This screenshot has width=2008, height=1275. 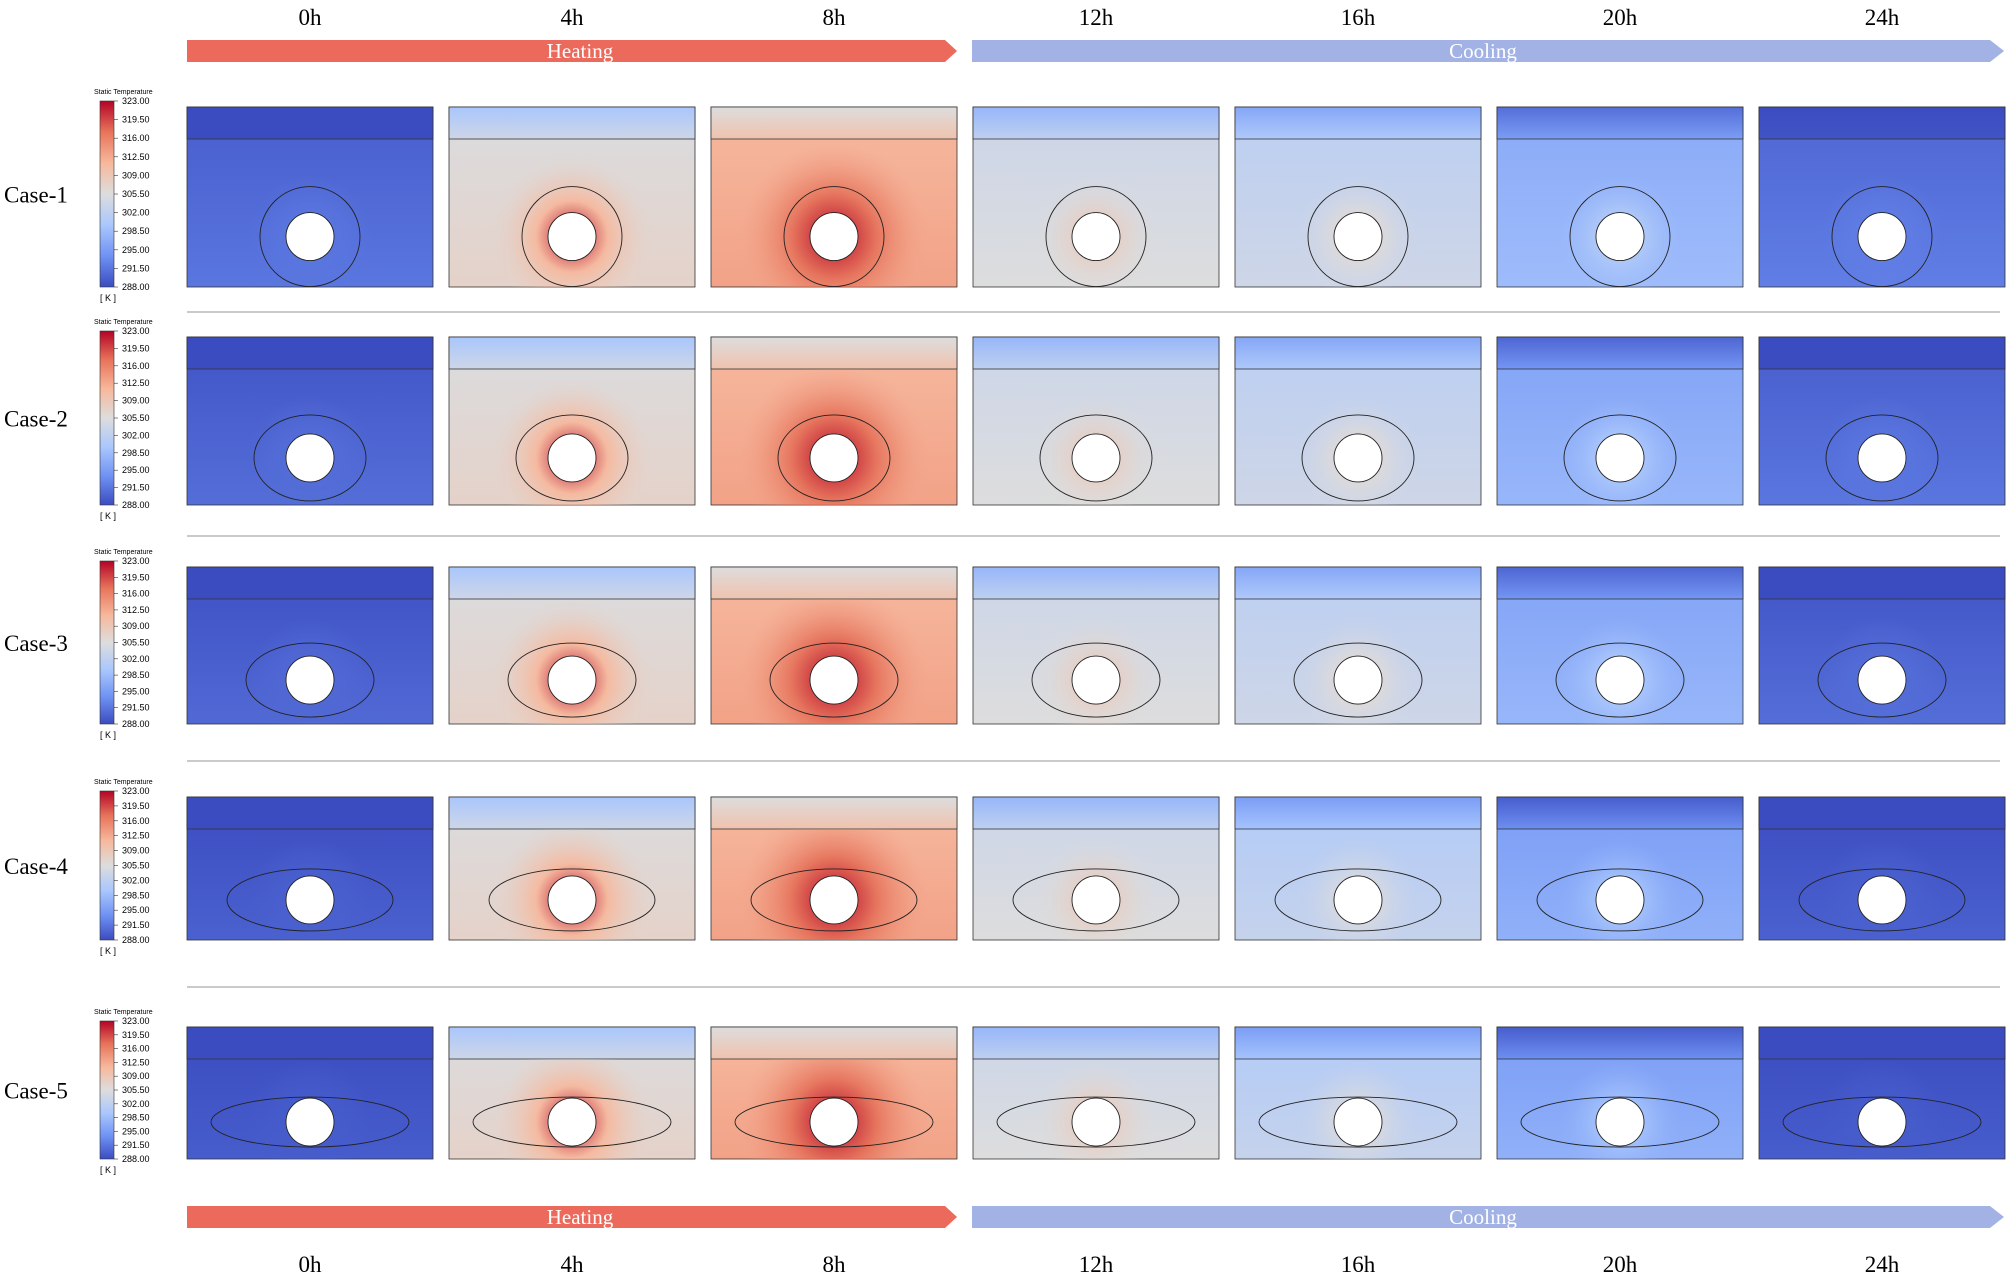 I want to click on cooling-label-bottom: Cooling, so click(x=1483, y=1217).